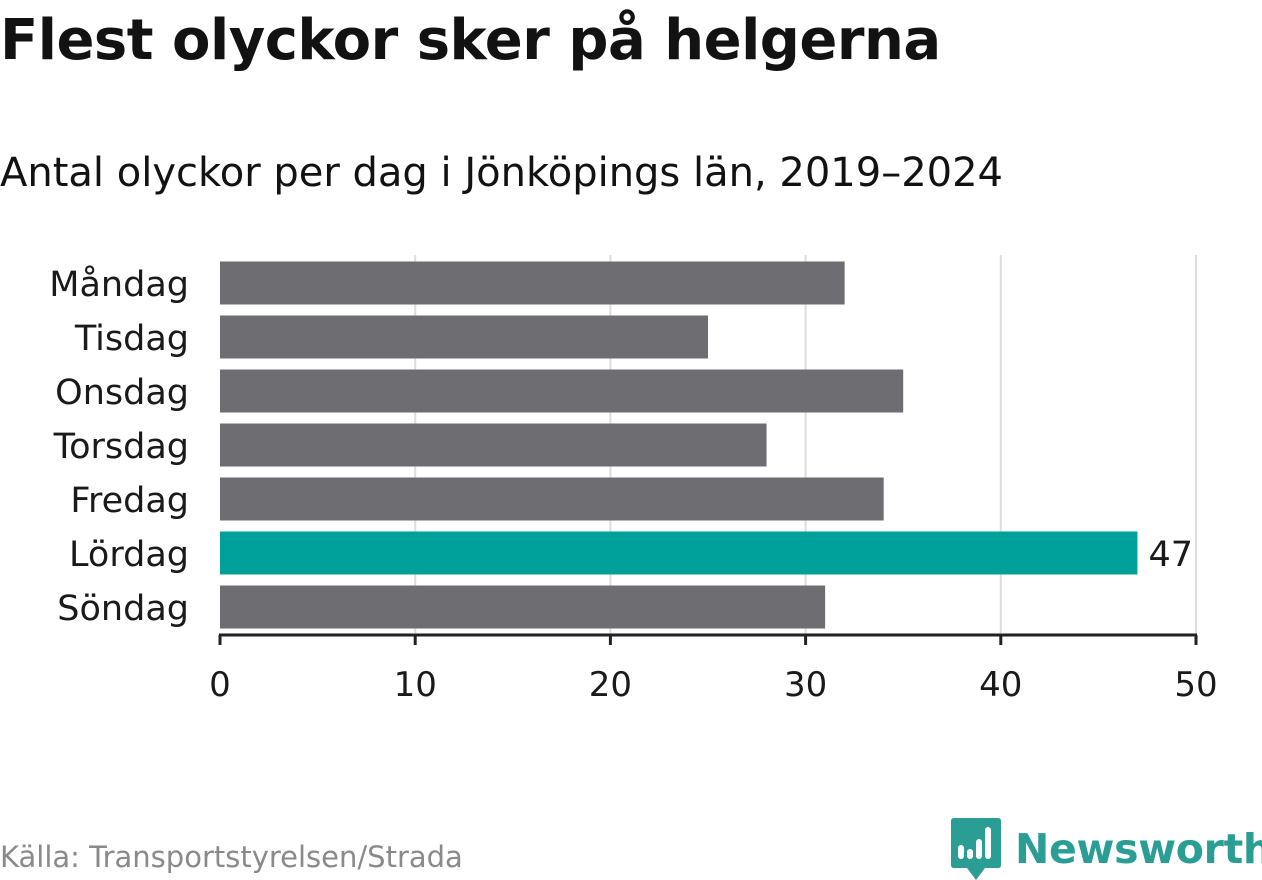 The image size is (1262, 880). Describe the element at coordinates (415, 685) in the screenshot. I see `x-tick-label: 10` at that location.